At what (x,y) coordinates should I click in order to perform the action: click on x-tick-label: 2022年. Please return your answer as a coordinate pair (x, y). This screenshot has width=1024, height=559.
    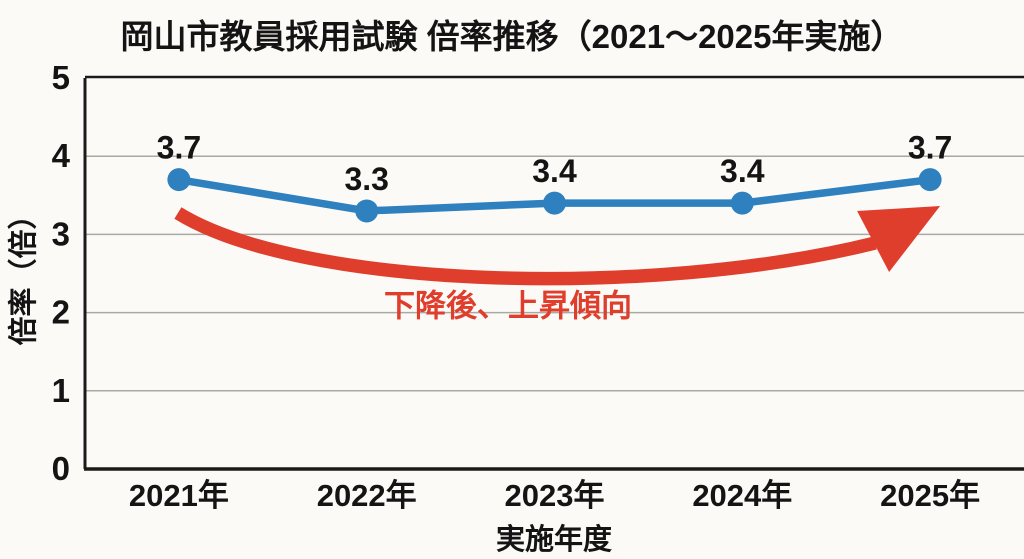
    Looking at the image, I should click on (367, 495).